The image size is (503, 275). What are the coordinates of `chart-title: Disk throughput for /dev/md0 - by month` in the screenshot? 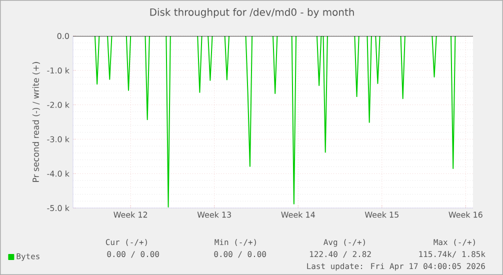 It's located at (252, 13).